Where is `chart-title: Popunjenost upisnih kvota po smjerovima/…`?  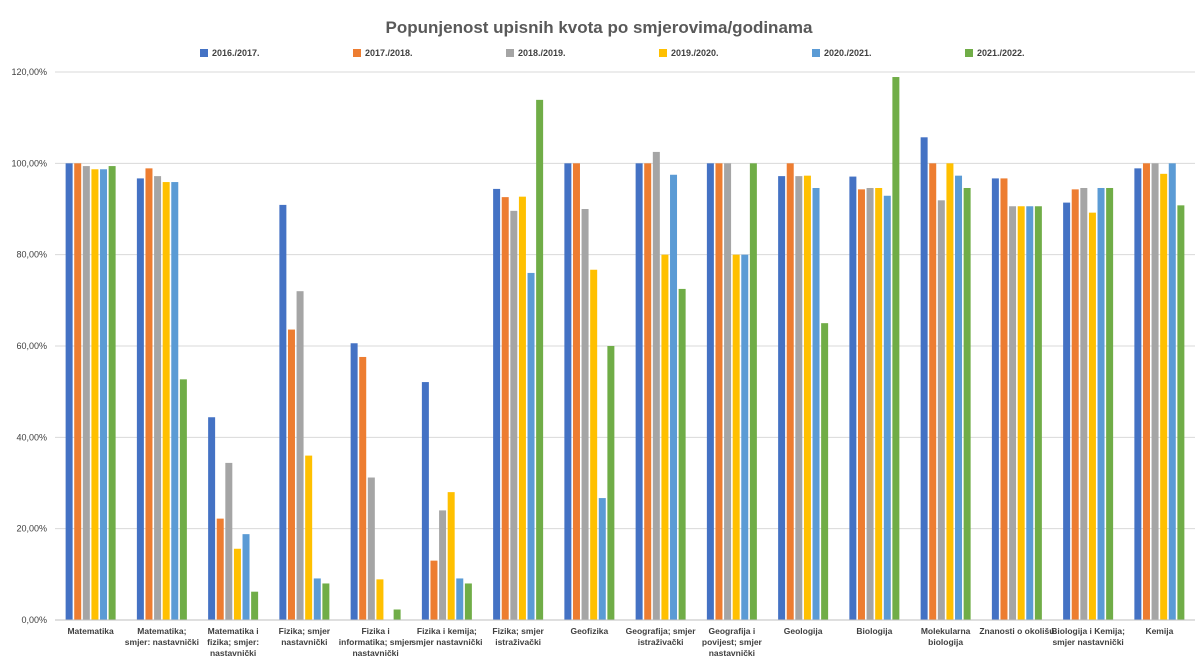
chart-title: Popunjenost upisnih kvota po smjerovima/… is located at coordinates (599, 27).